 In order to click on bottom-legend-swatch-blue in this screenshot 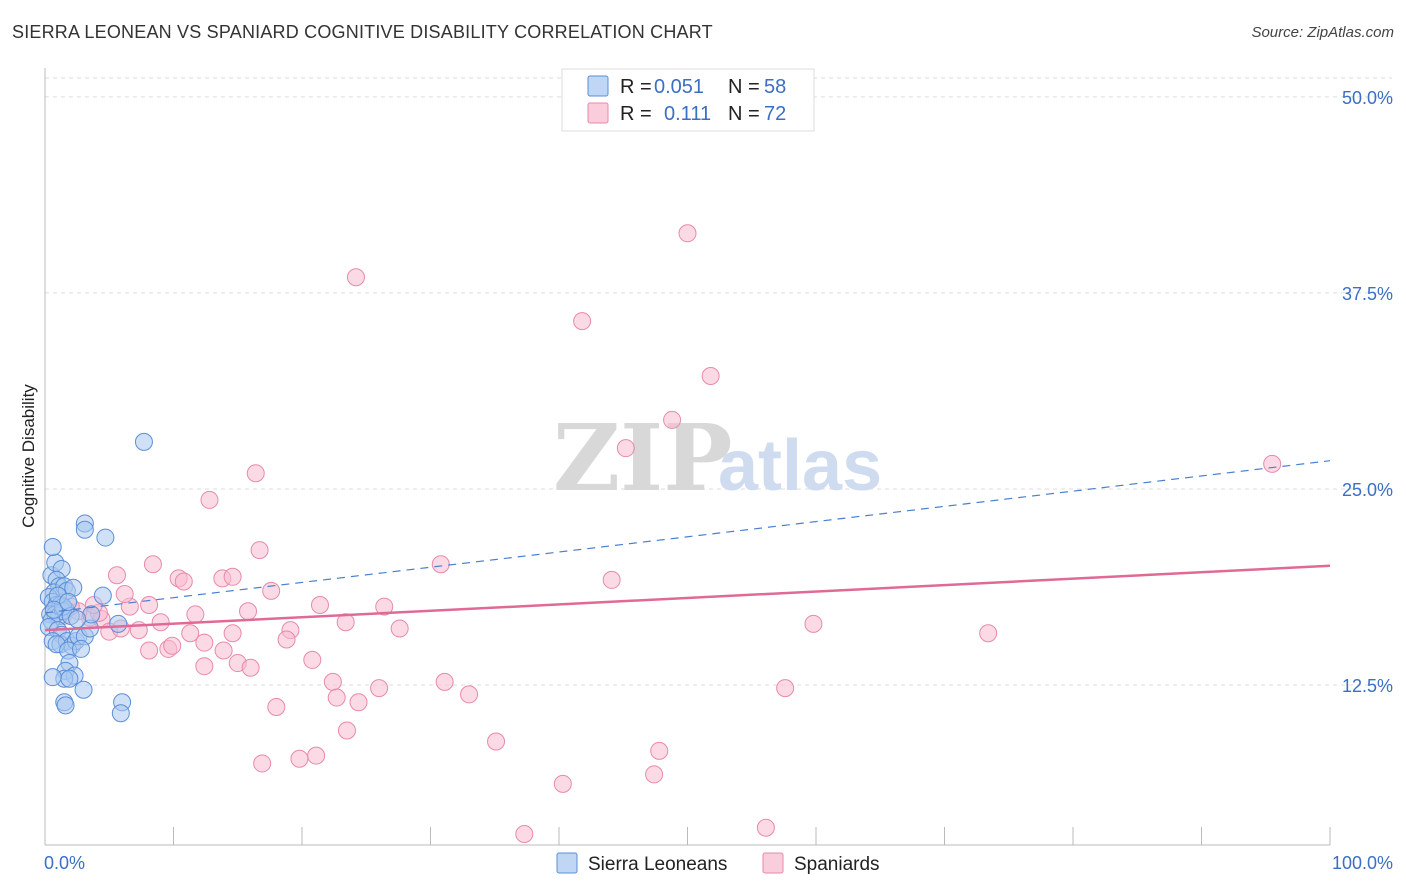, I will do `click(567, 863)`.